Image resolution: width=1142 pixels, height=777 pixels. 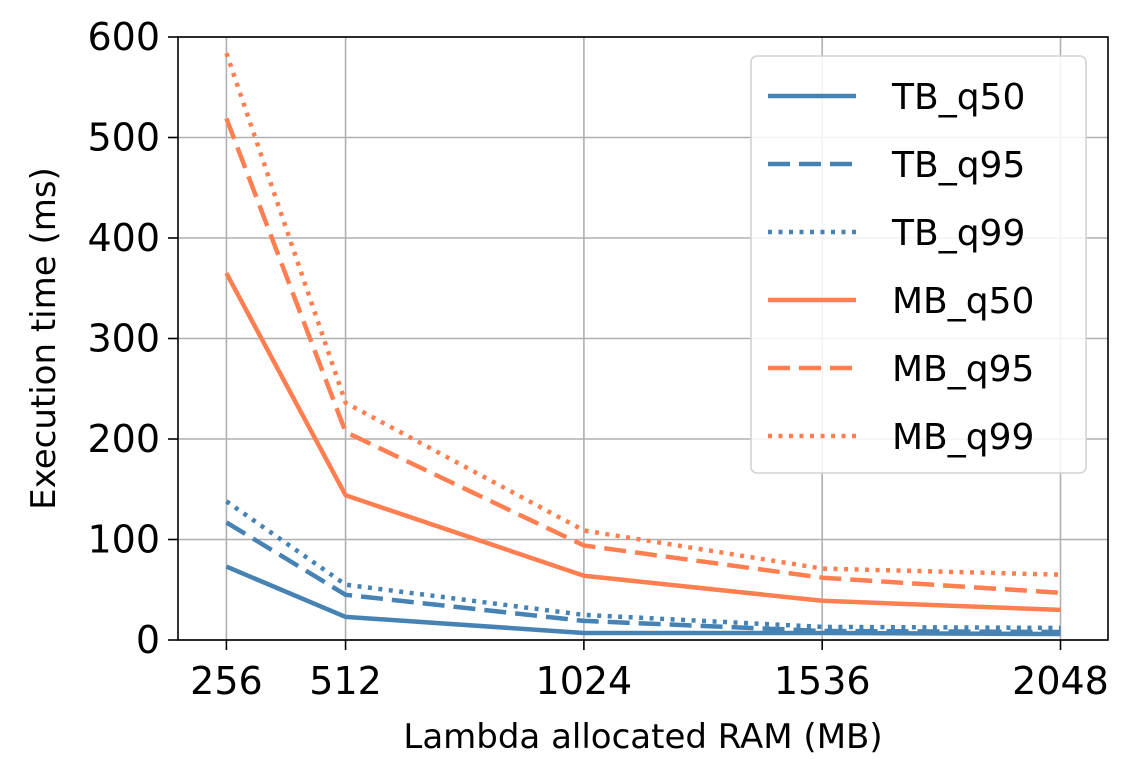 What do you see at coordinates (123, 37) in the screenshot?
I see `y-tick-label: 600` at bounding box center [123, 37].